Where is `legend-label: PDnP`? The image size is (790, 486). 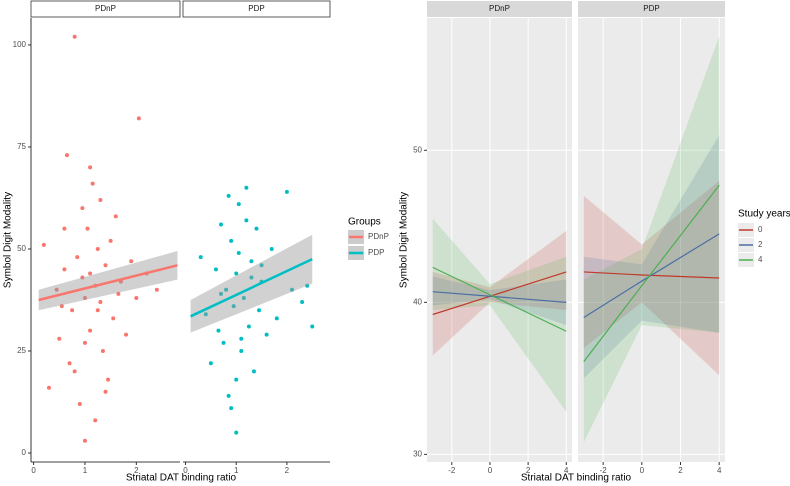 legend-label: PDnP is located at coordinates (378, 236).